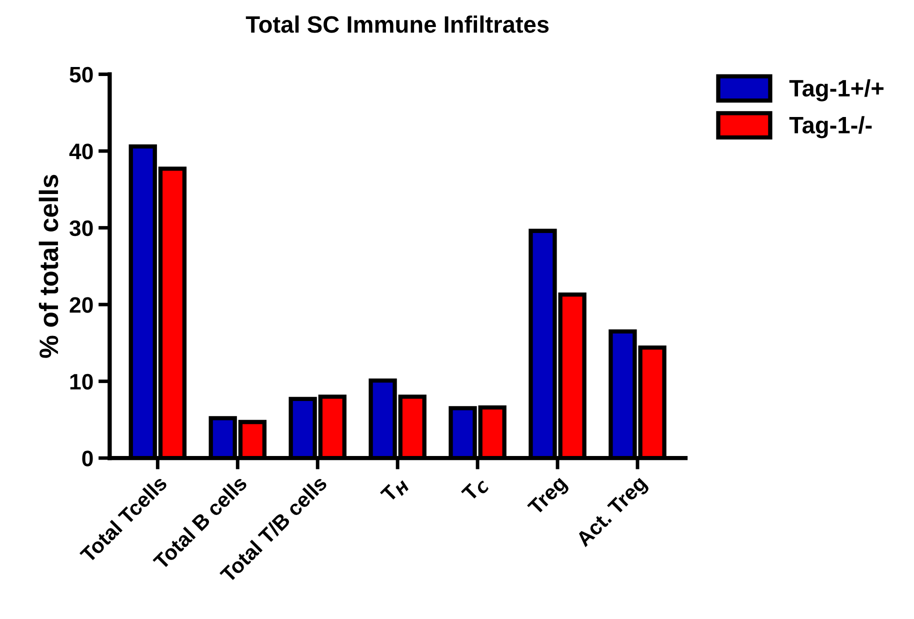 The image size is (914, 619). What do you see at coordinates (397, 24) in the screenshot?
I see `chart-title: Total SC Immune Infiltrates` at bounding box center [397, 24].